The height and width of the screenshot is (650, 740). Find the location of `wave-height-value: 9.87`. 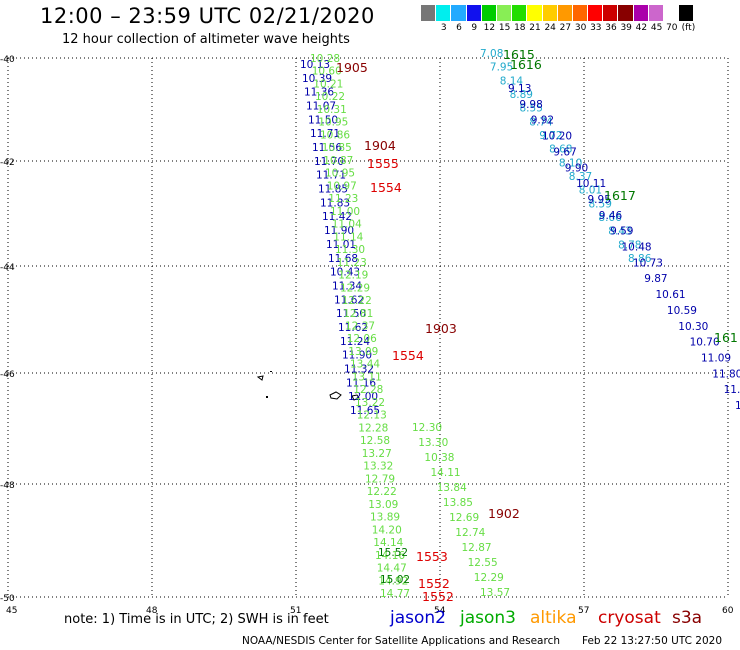

wave-height-value: 9.87 is located at coordinates (655, 279).